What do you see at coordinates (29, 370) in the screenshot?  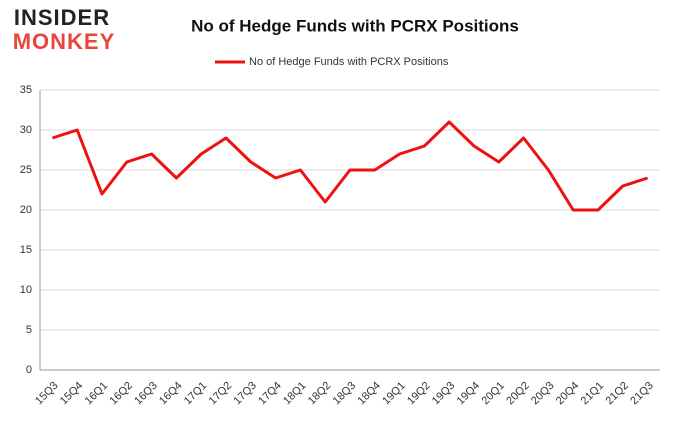 I see `y-tick-label: 0` at bounding box center [29, 370].